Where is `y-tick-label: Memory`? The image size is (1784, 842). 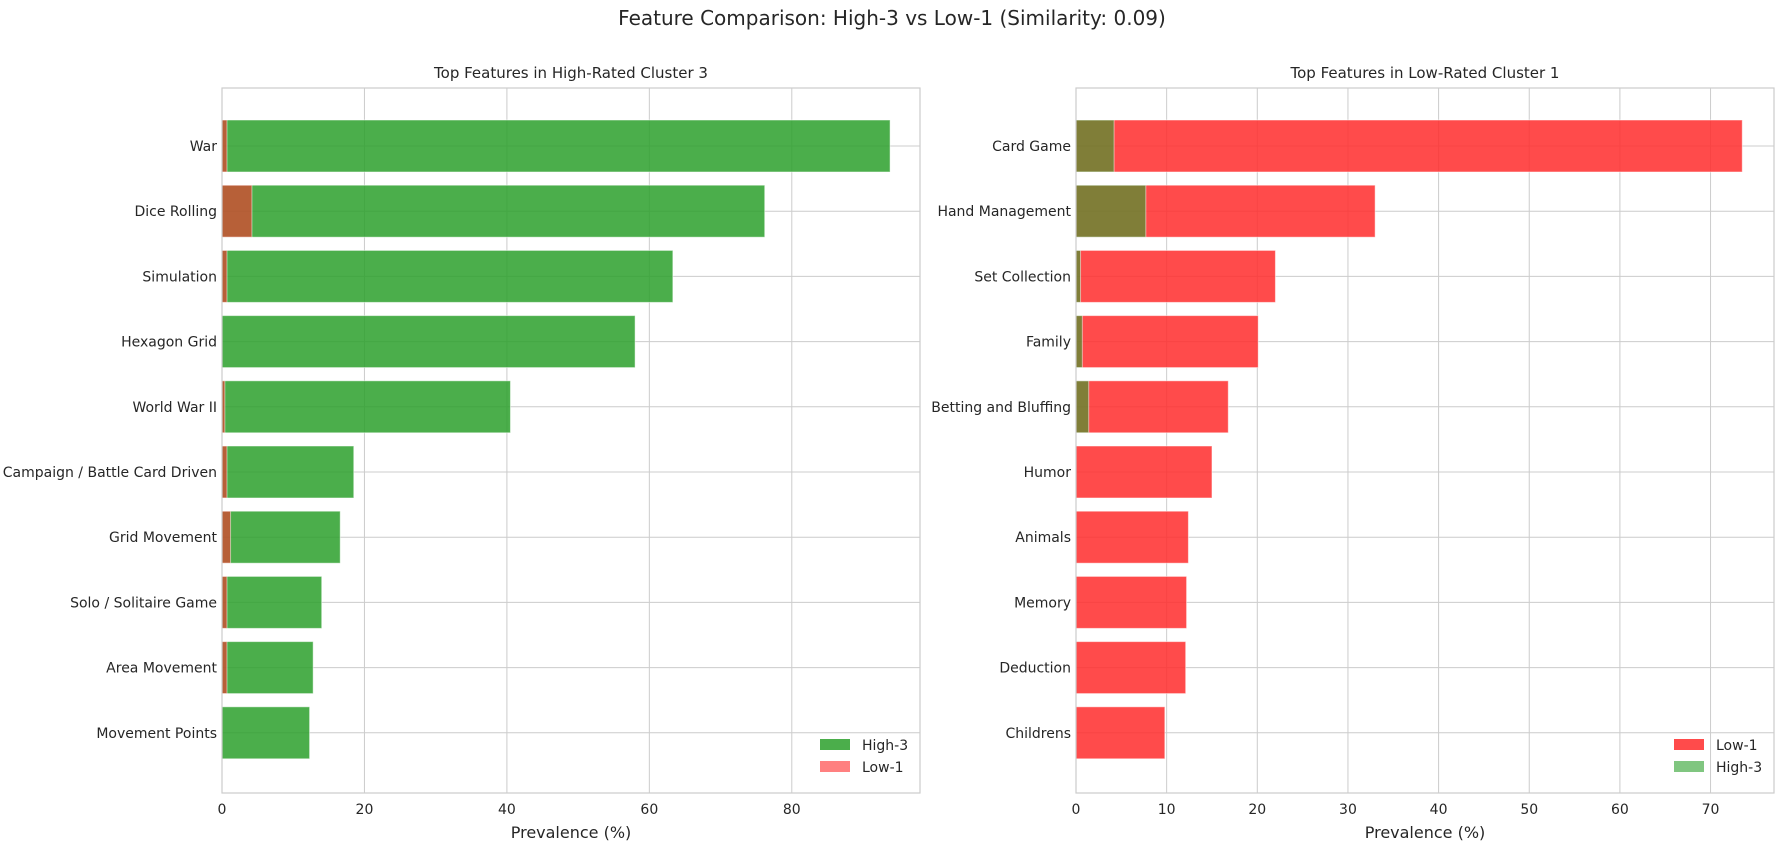
y-tick-label: Memory is located at coordinates (1042, 603).